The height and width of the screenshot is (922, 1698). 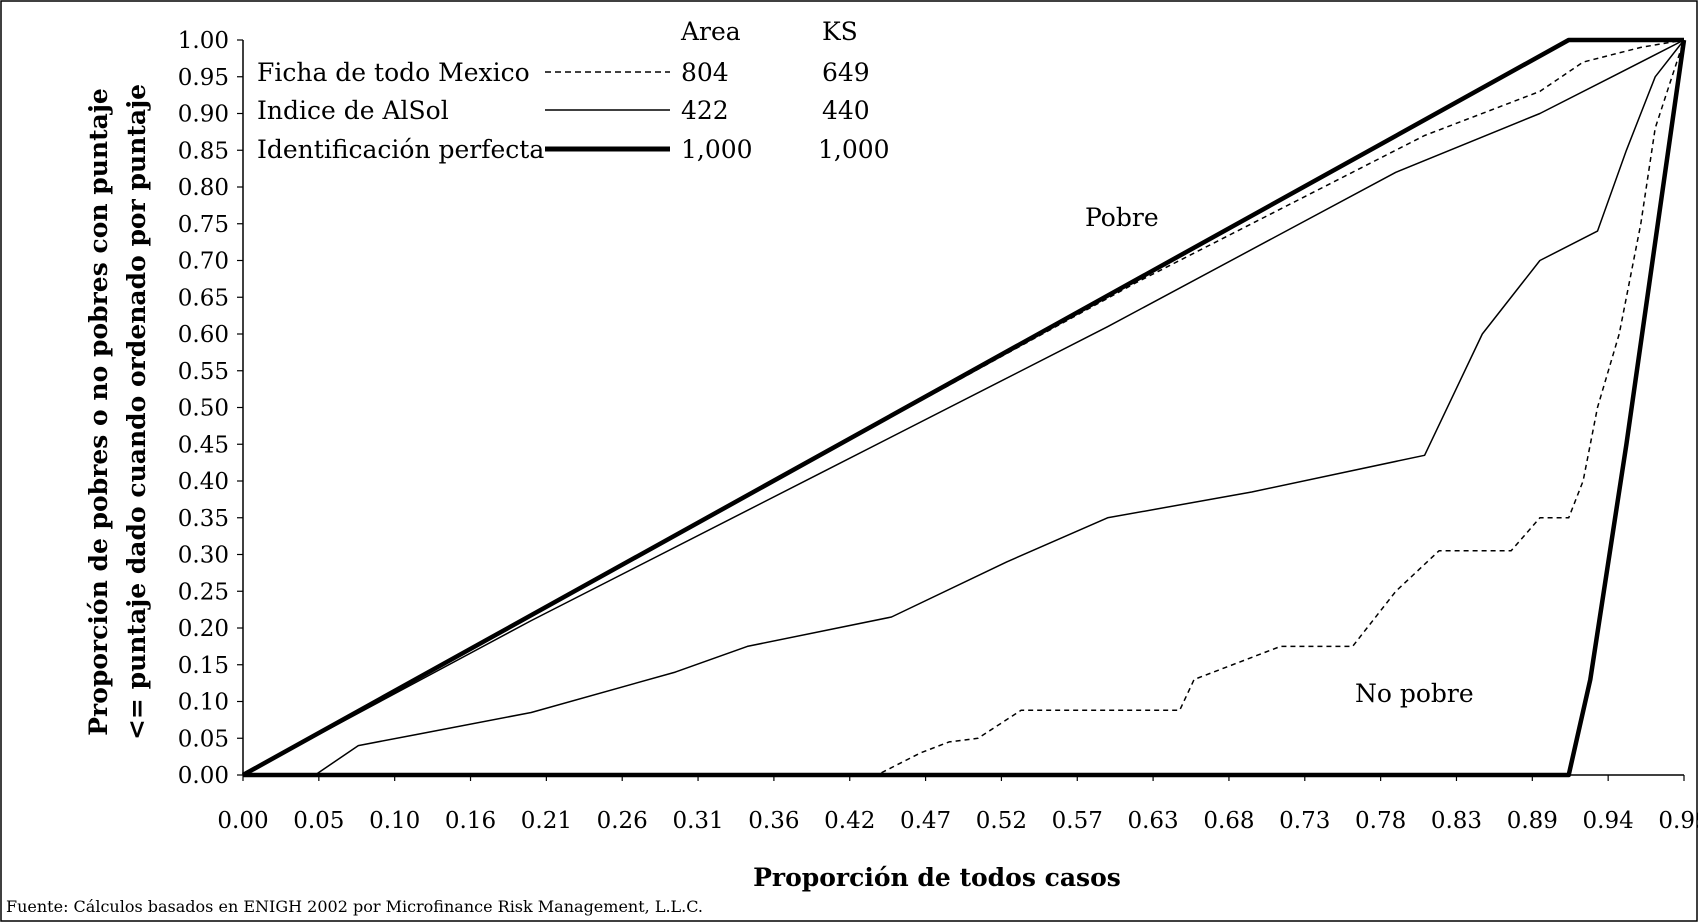 I want to click on x-tick-label: 0.16, so click(x=470, y=821).